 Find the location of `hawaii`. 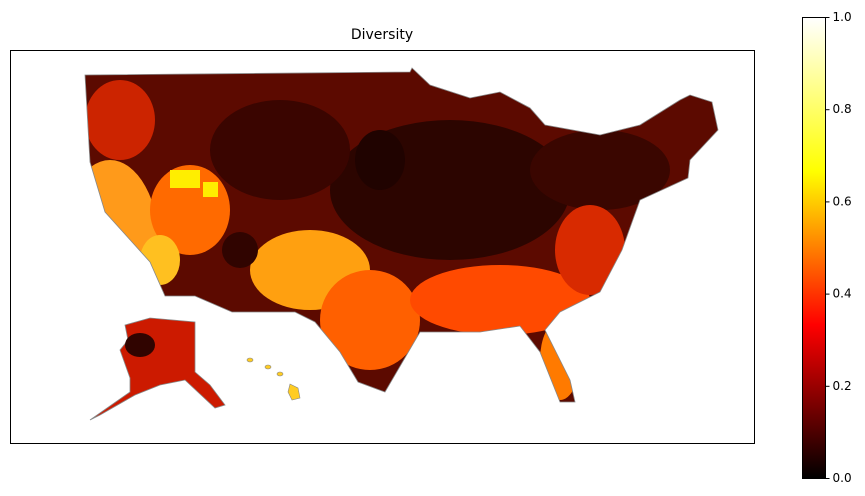

hawaii is located at coordinates (273, 379).